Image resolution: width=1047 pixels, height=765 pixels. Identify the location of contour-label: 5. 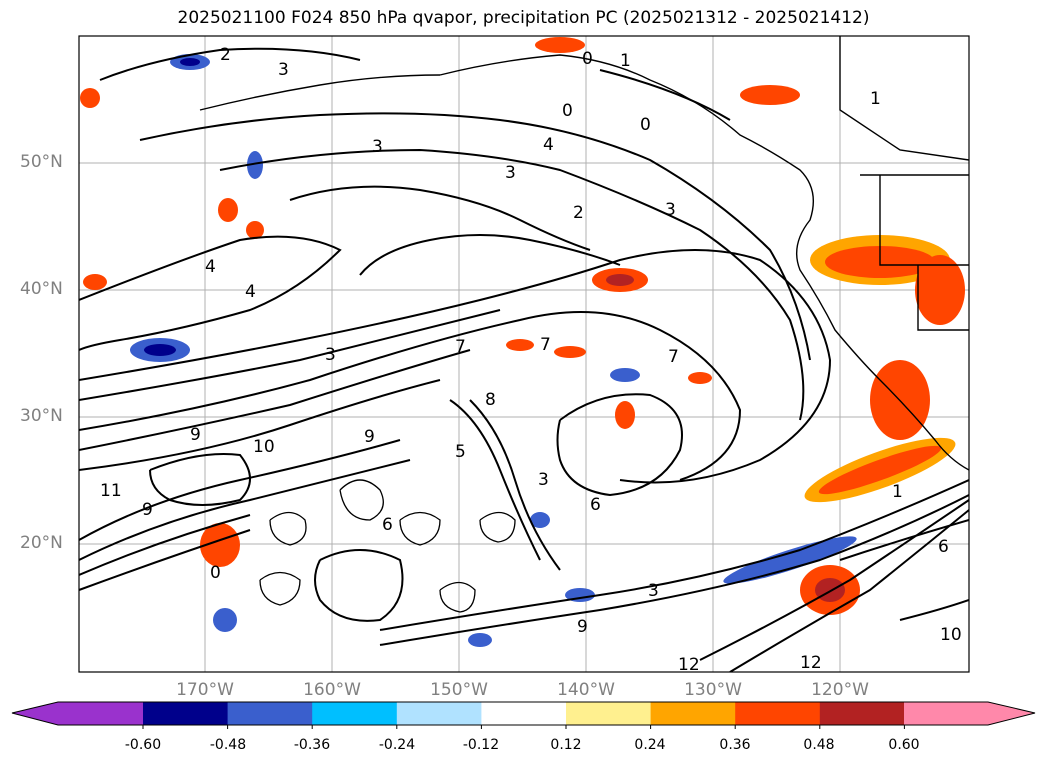
(460, 452).